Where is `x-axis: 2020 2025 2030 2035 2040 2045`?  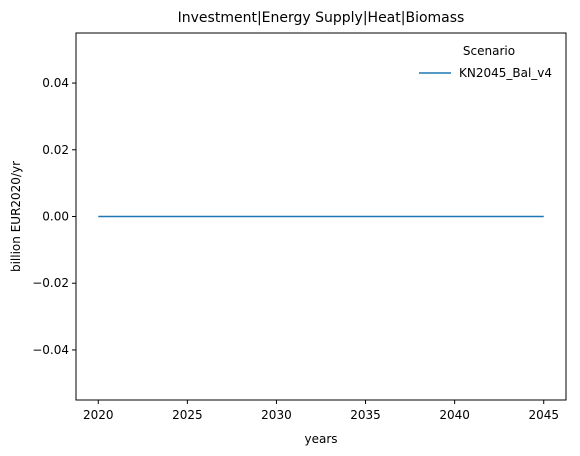 x-axis: 2020 2025 2030 2035 2040 2045 is located at coordinates (321, 411).